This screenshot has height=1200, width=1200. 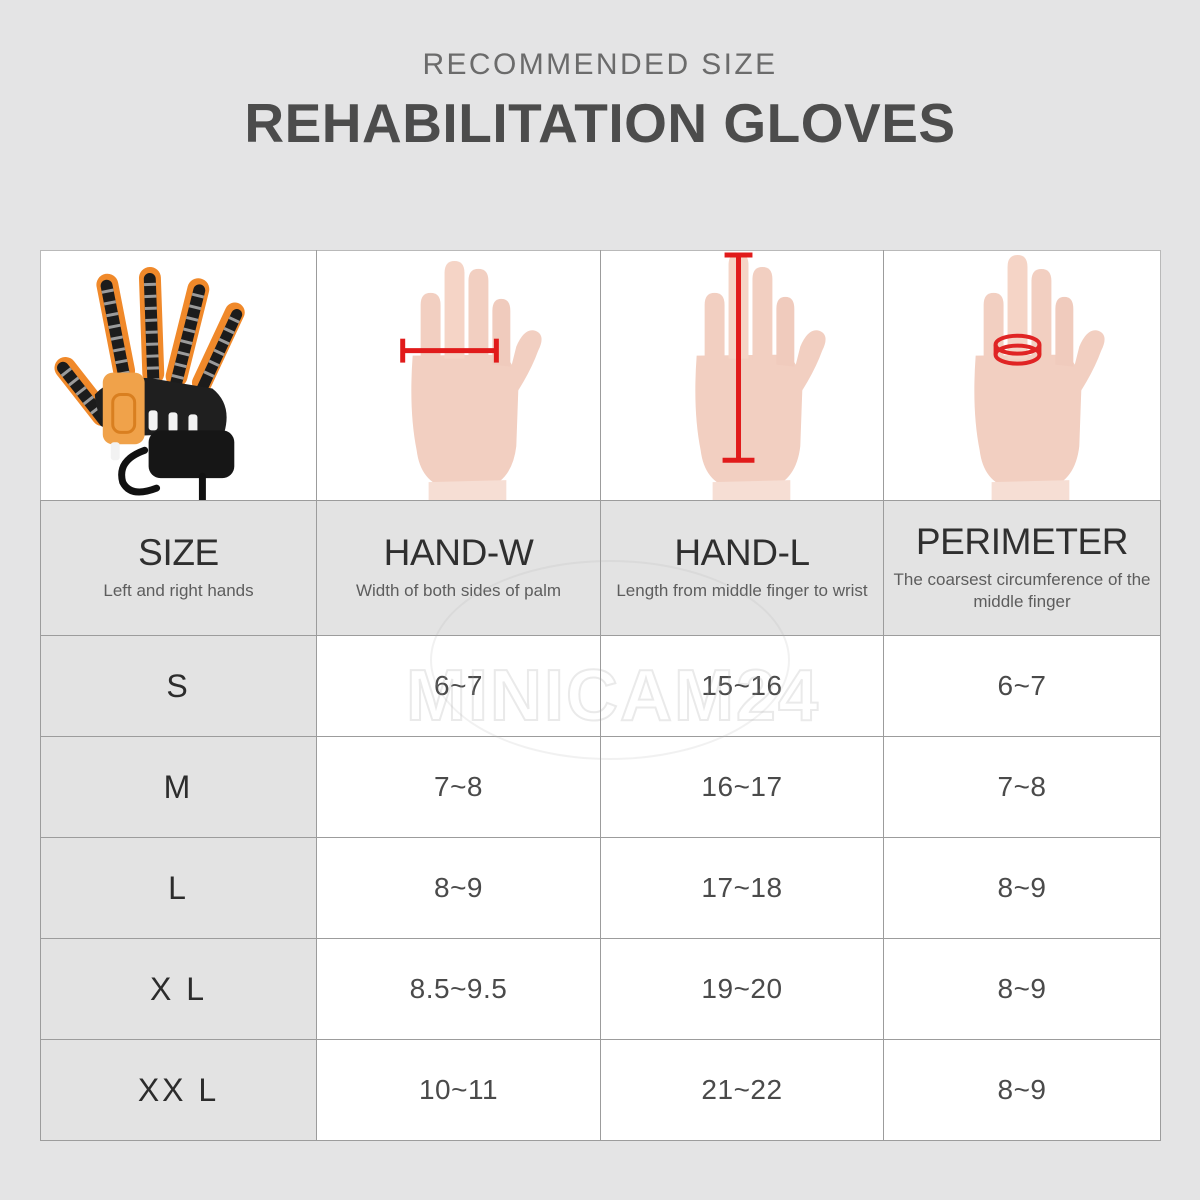 I want to click on table-row: L 8~9 17~18 8~9, so click(x=600, y=888).